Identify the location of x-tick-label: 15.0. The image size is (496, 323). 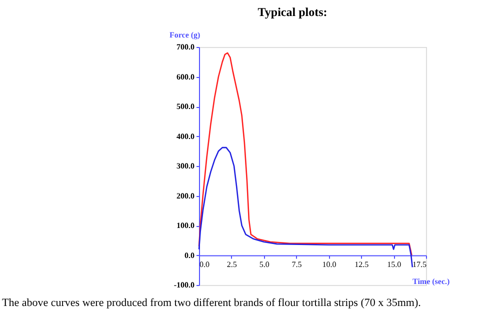
(394, 264).